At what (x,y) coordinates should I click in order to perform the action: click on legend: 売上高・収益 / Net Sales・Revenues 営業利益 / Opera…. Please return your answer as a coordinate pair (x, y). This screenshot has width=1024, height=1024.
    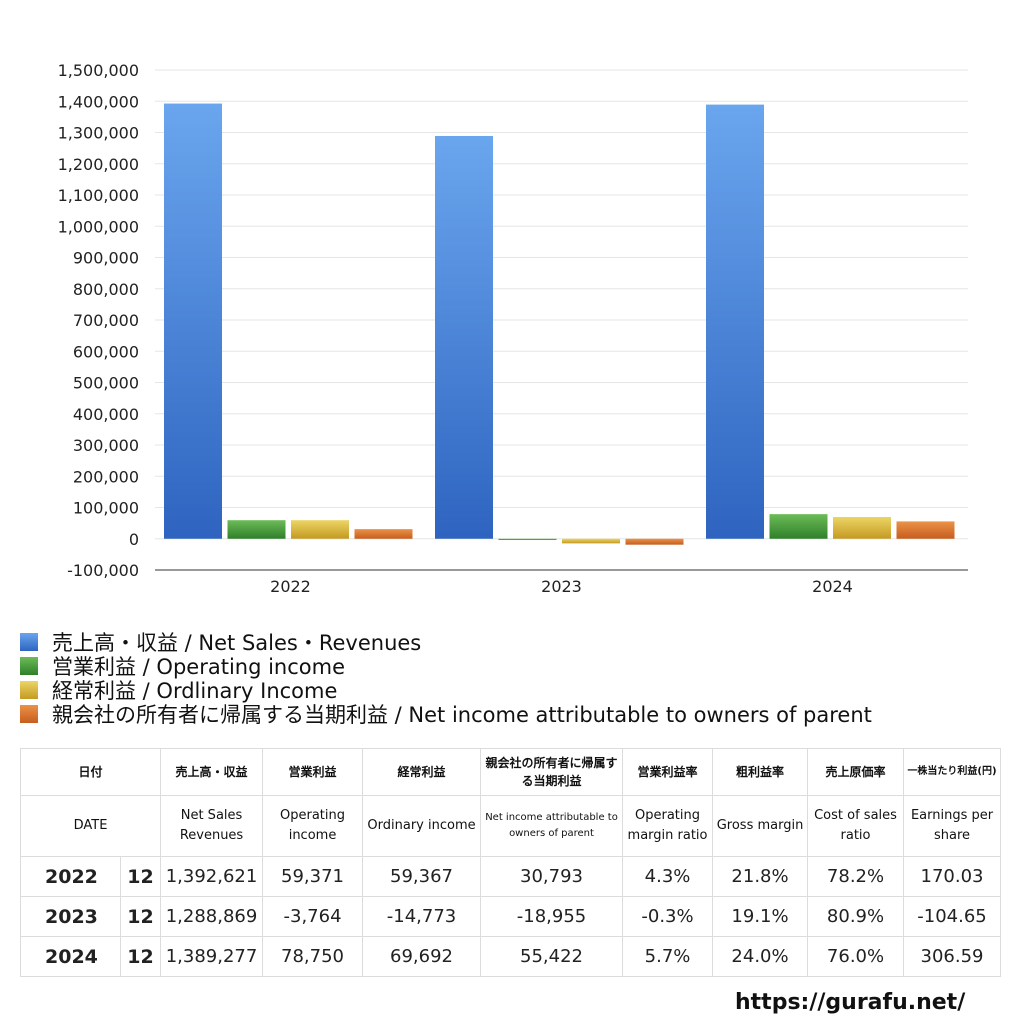
    Looking at the image, I should click on (446, 678).